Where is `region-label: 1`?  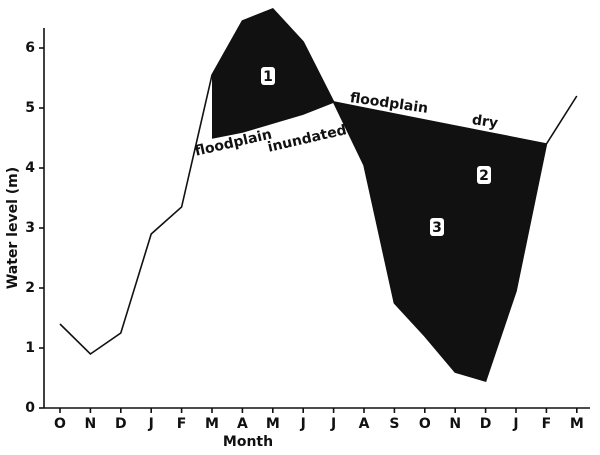
region-label: 1 is located at coordinates (268, 77).